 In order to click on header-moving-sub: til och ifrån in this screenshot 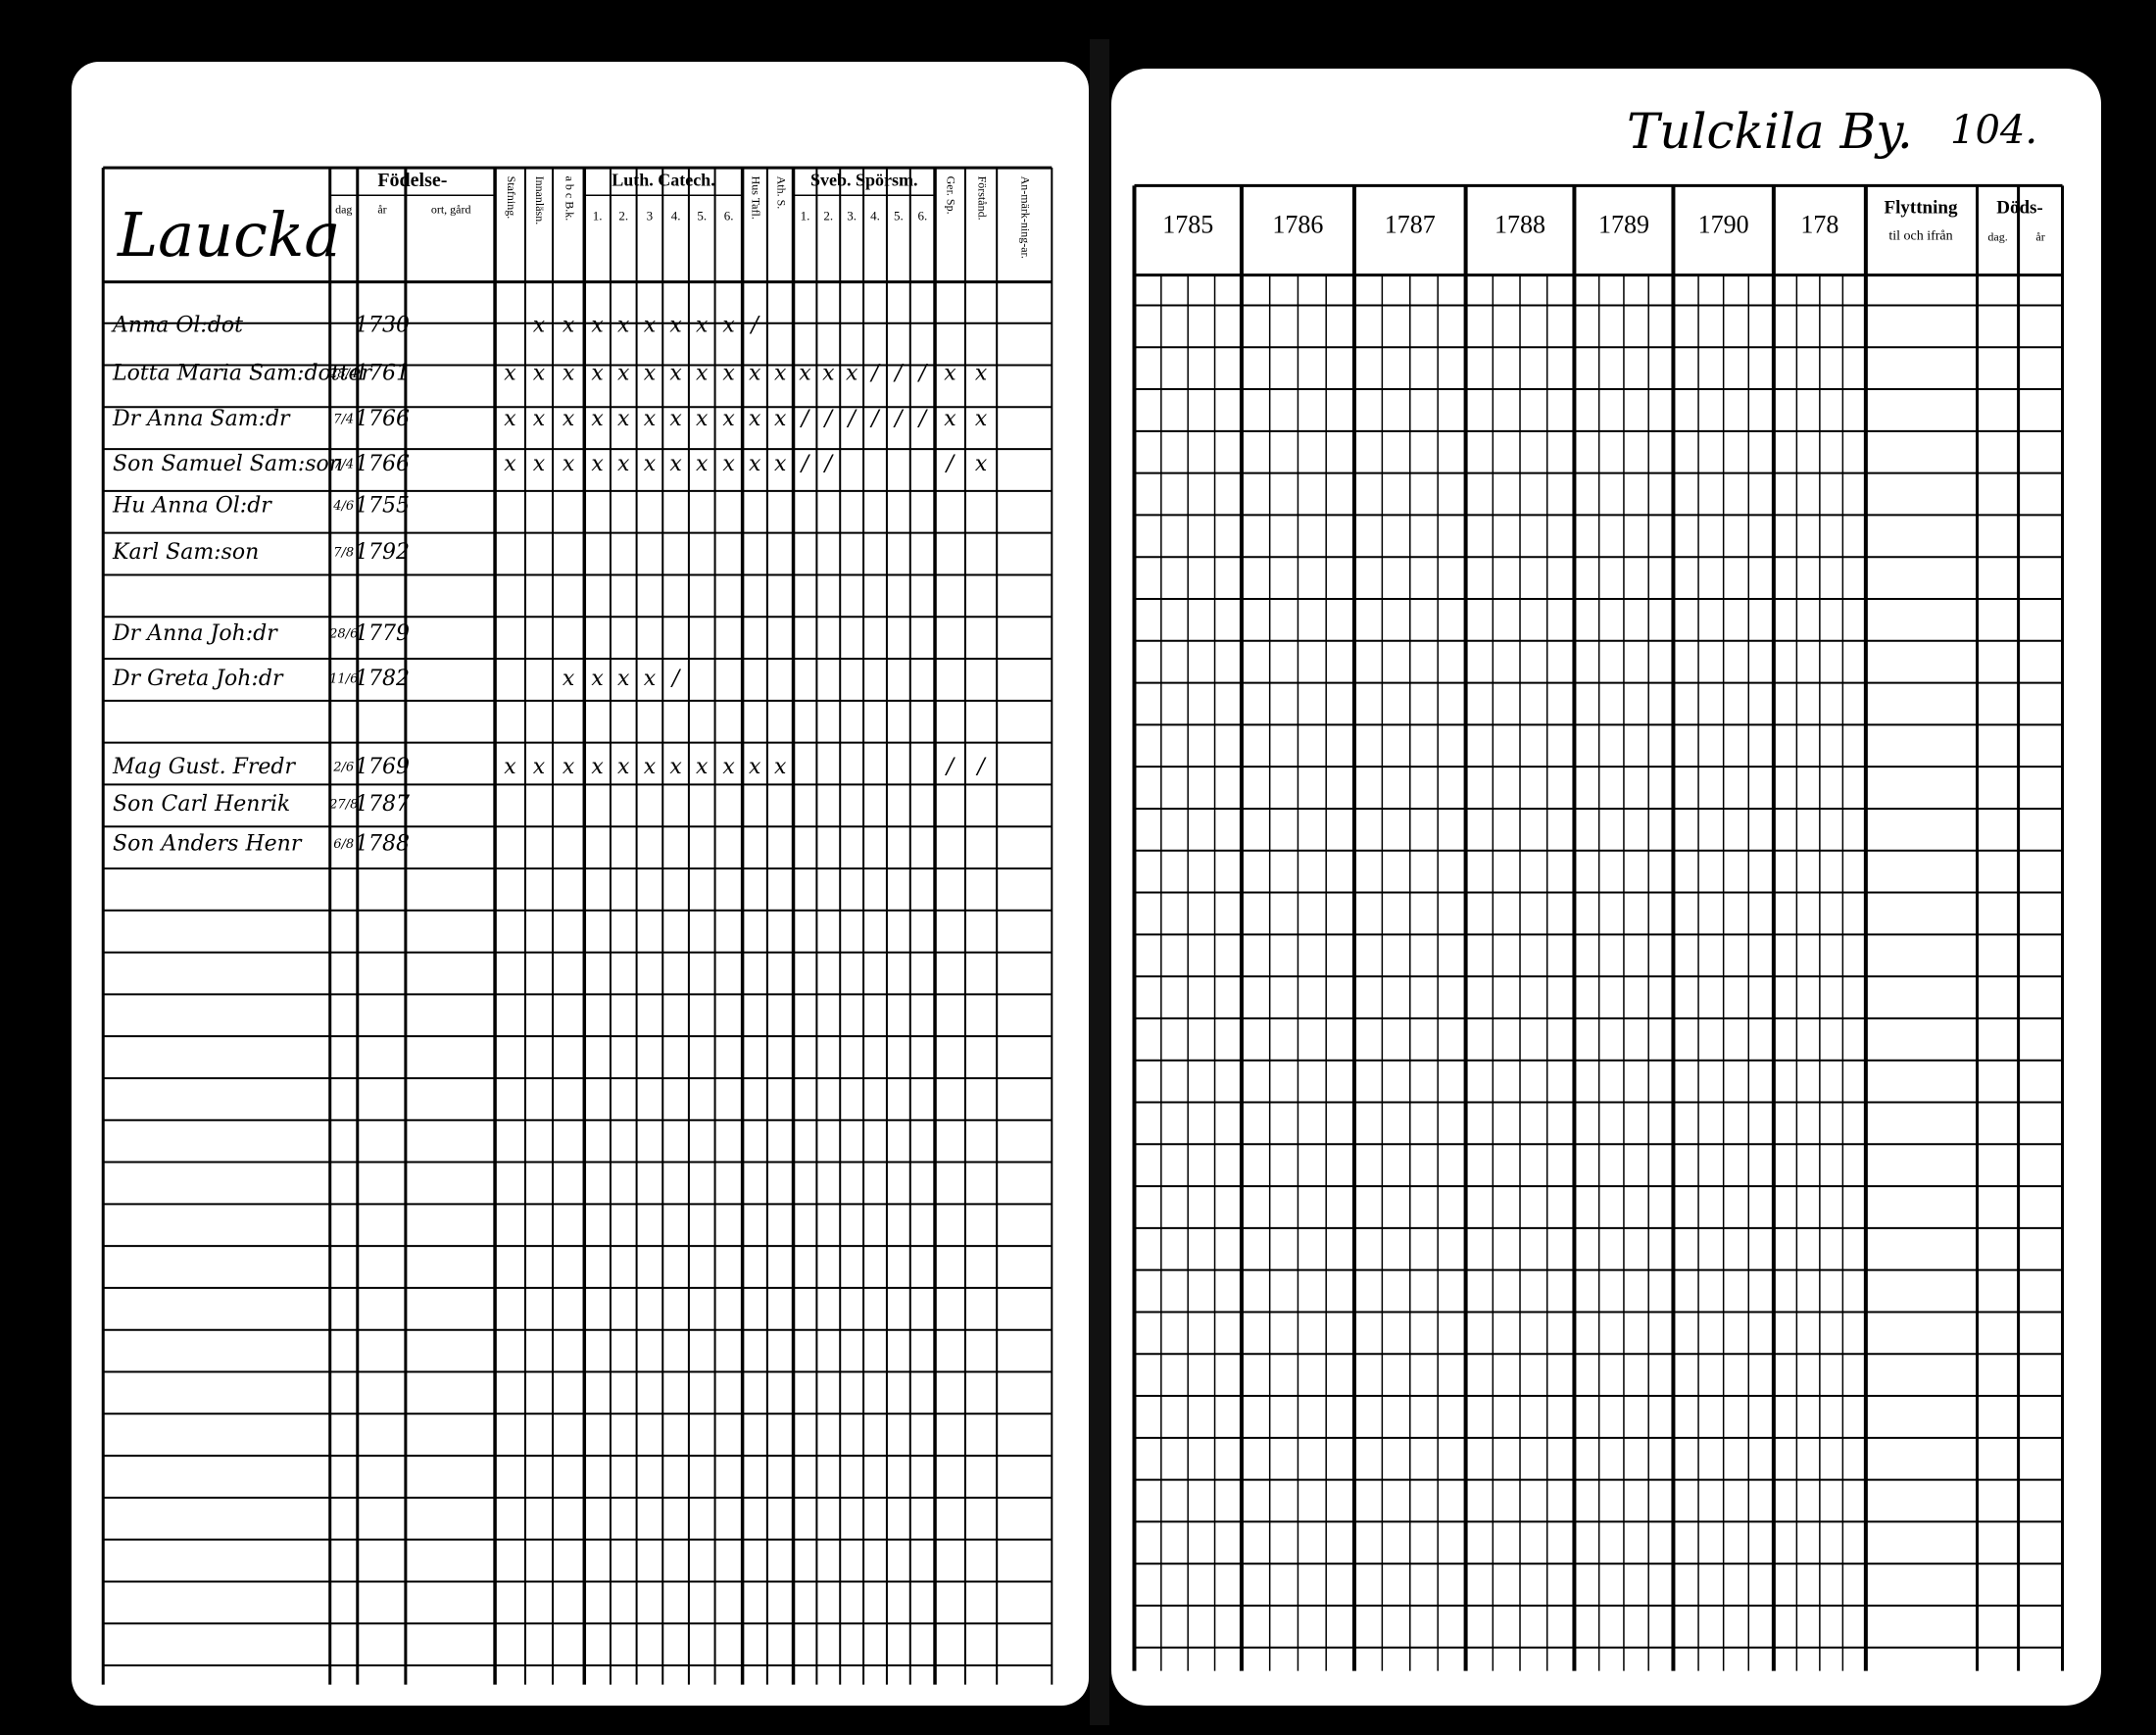, I will do `click(1920, 236)`.